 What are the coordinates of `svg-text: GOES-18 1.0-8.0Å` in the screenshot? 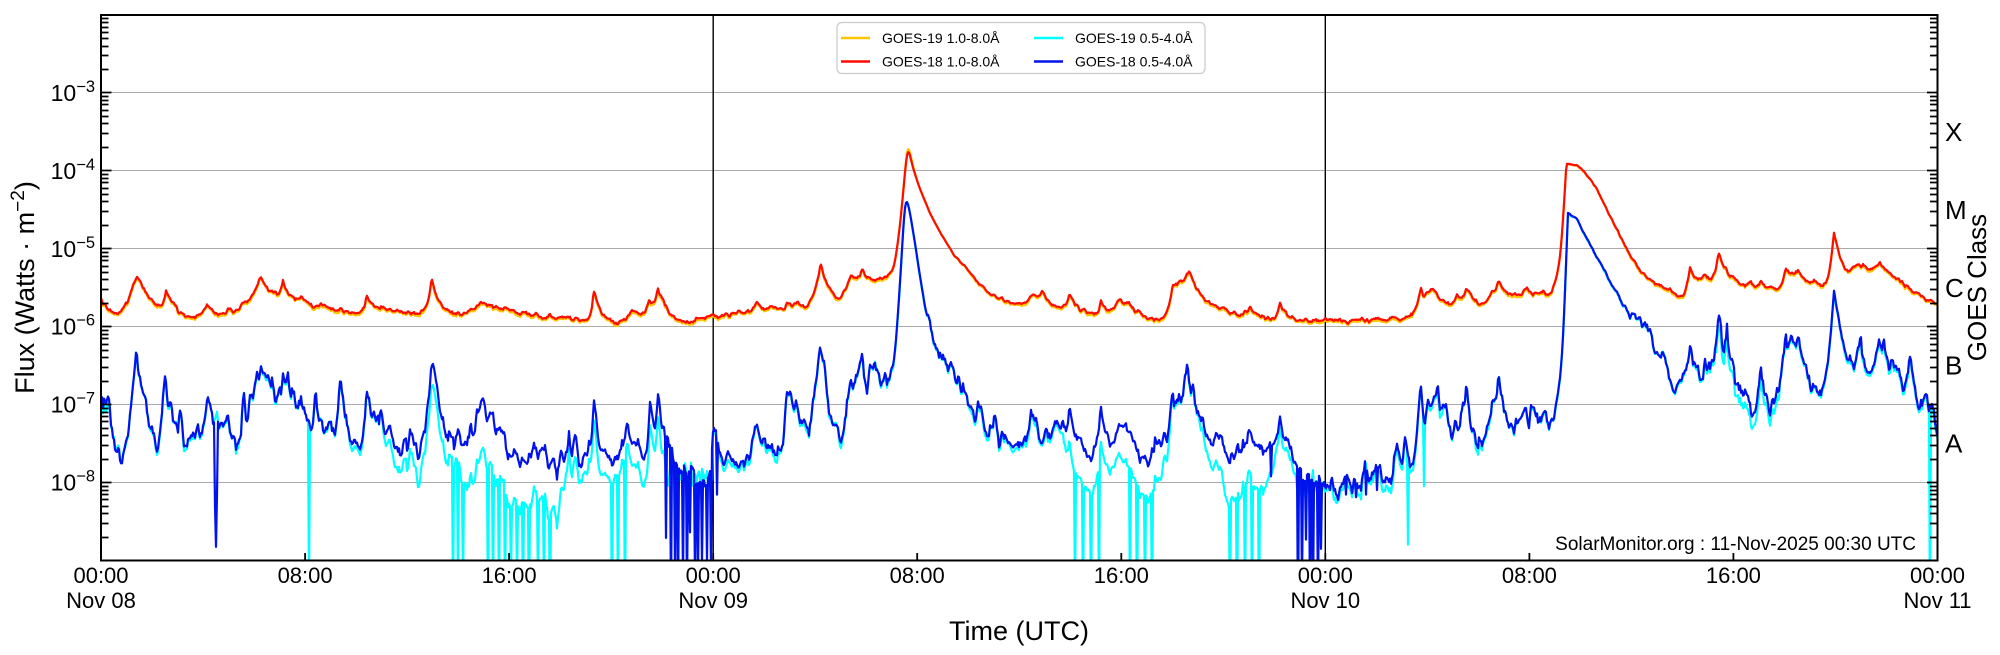 It's located at (941, 62).